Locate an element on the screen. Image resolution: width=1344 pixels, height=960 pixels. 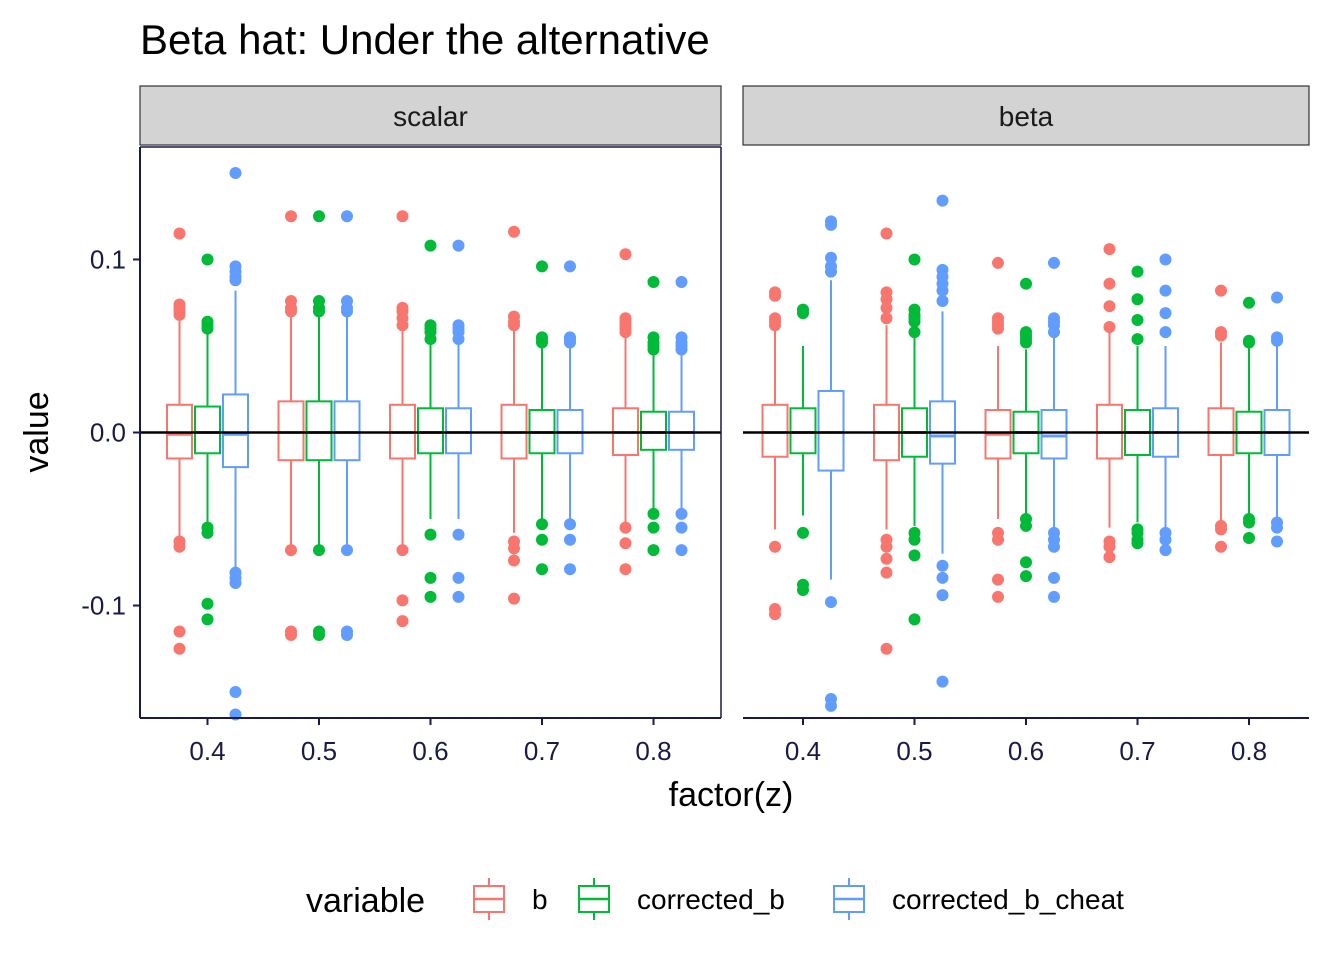
legend-label: b is located at coordinates (540, 899).